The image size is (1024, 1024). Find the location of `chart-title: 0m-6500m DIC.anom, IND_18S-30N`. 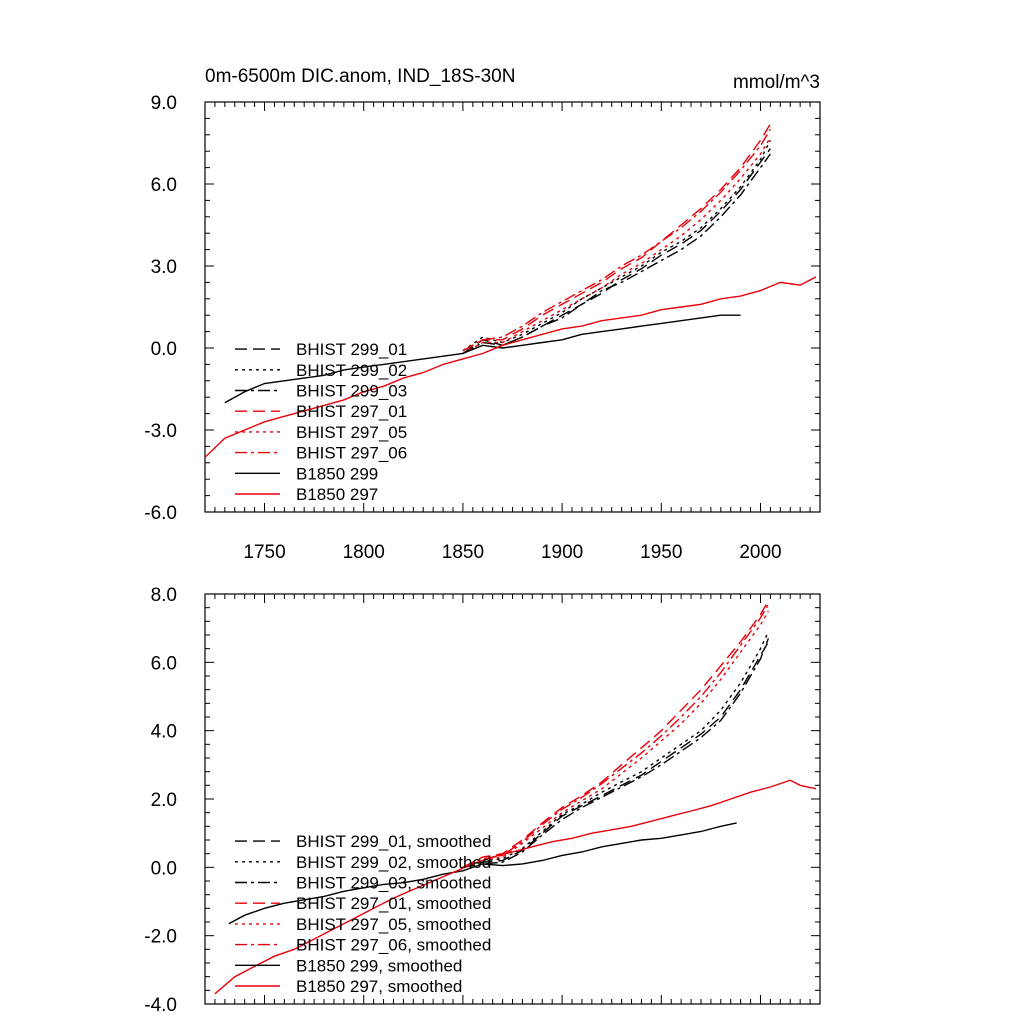

chart-title: 0m-6500m DIC.anom, IND_18S-30N is located at coordinates (360, 76).